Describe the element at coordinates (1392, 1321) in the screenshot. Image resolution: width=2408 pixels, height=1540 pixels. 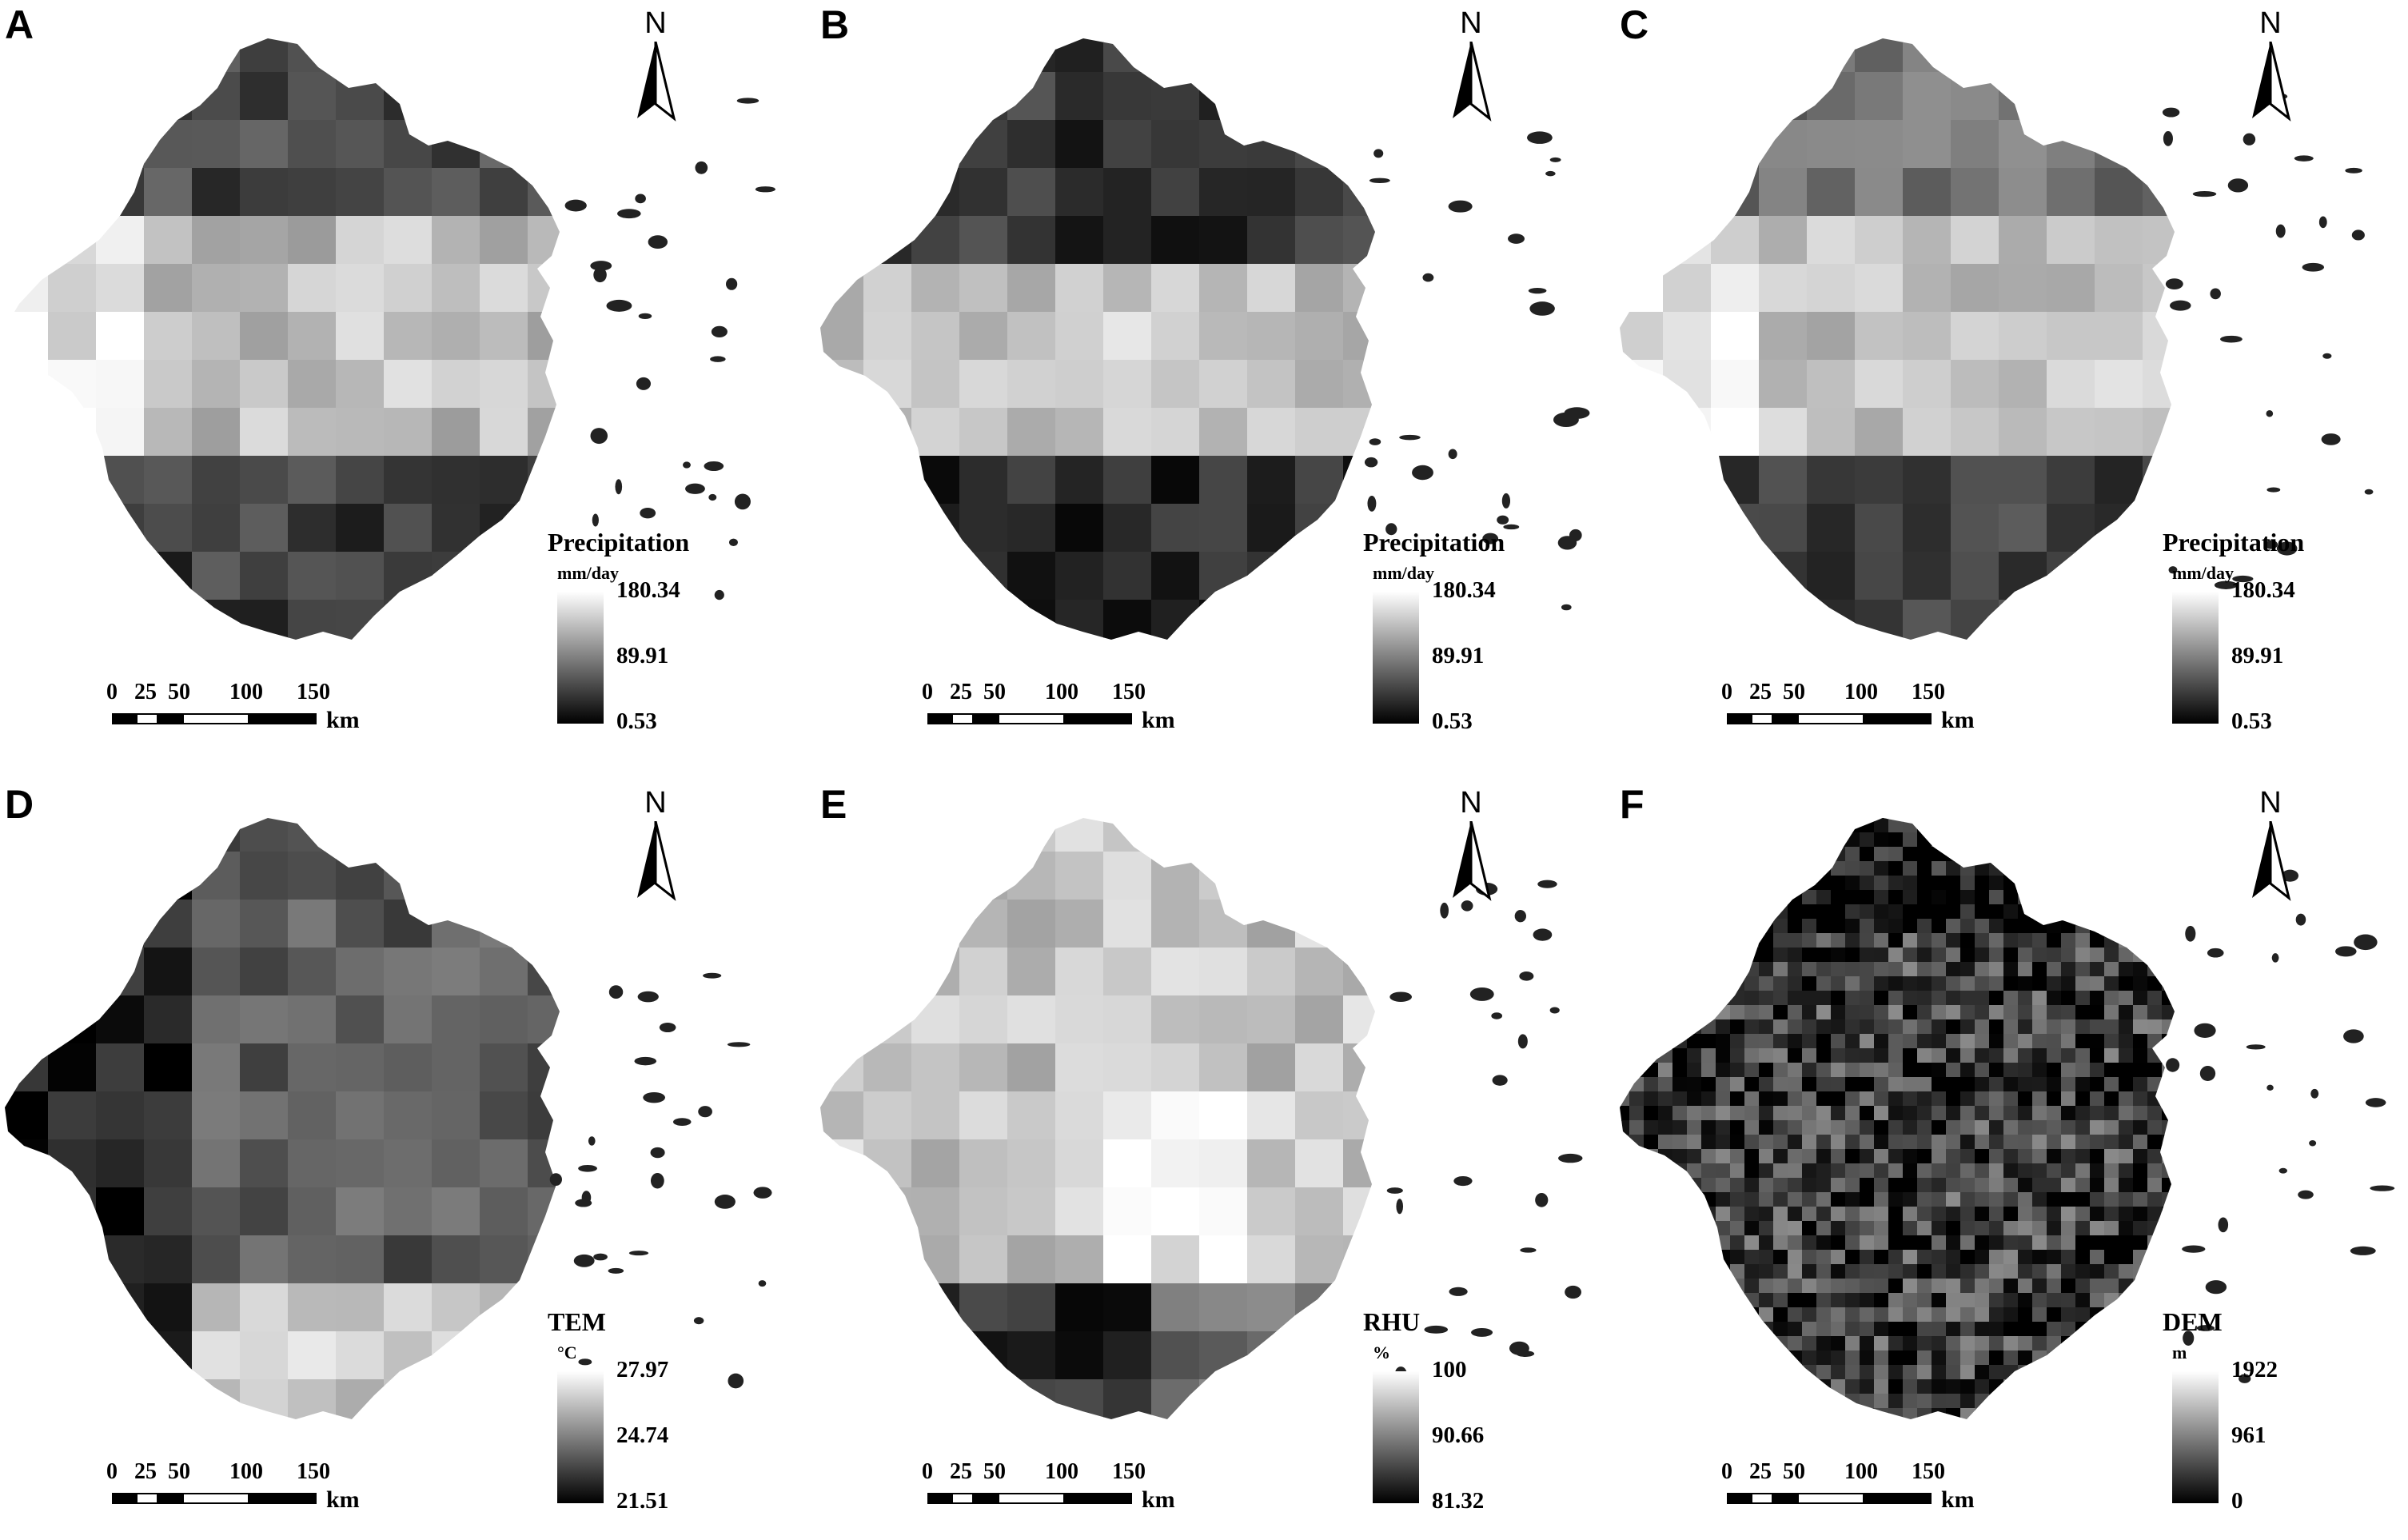
I see `legend-title: RHU` at that location.